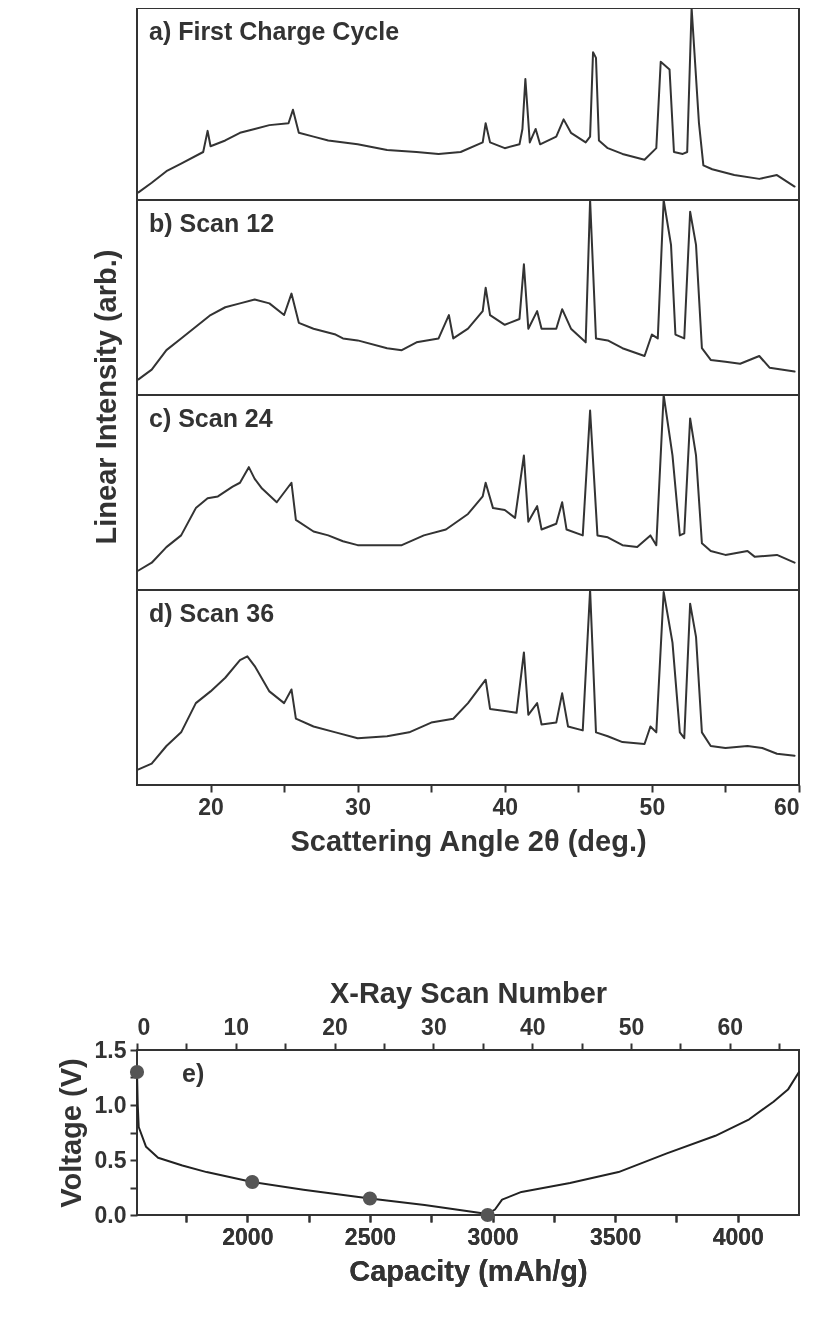 Image resolution: width=824 pixels, height=1339 pixels. What do you see at coordinates (110, 1214) in the screenshot?
I see `y-tick-label: 0.0` at bounding box center [110, 1214].